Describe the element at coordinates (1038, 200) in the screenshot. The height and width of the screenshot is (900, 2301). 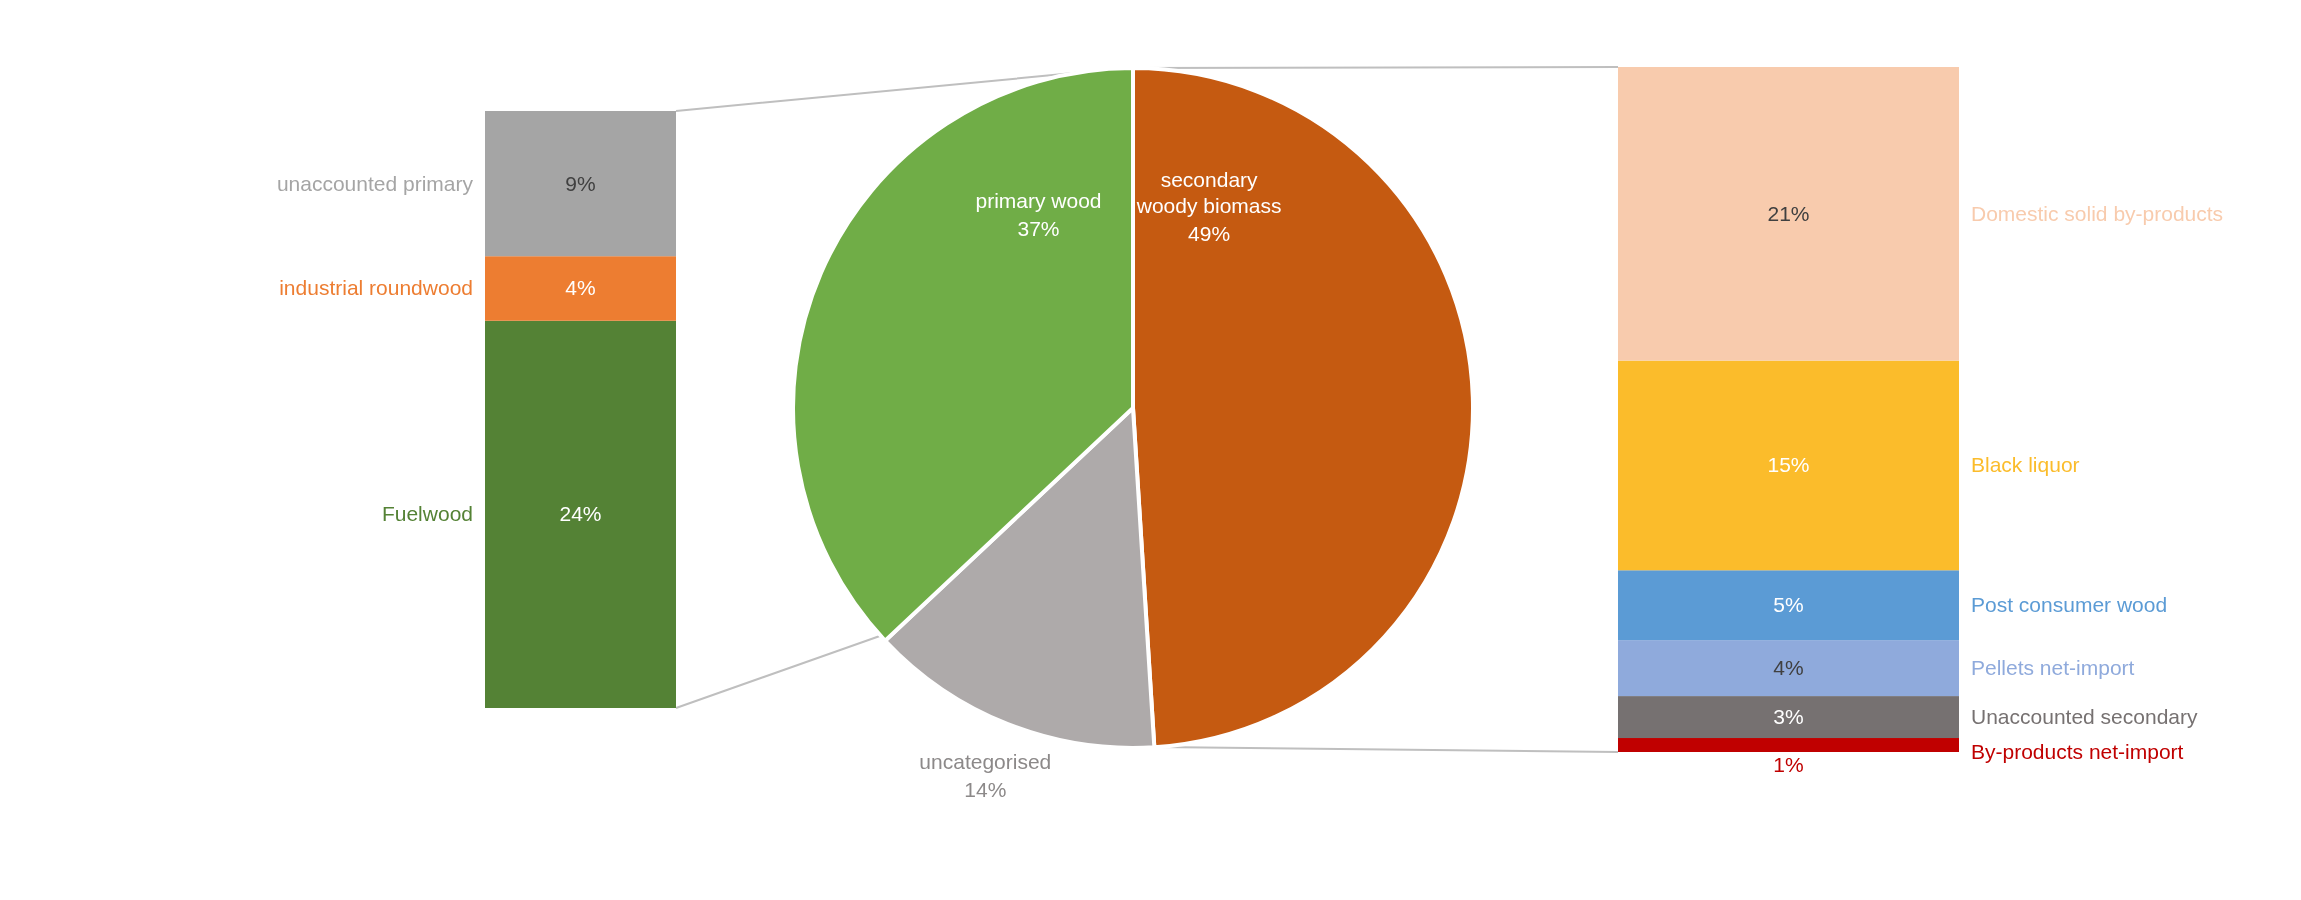
I see `slice-label: primary wood` at that location.